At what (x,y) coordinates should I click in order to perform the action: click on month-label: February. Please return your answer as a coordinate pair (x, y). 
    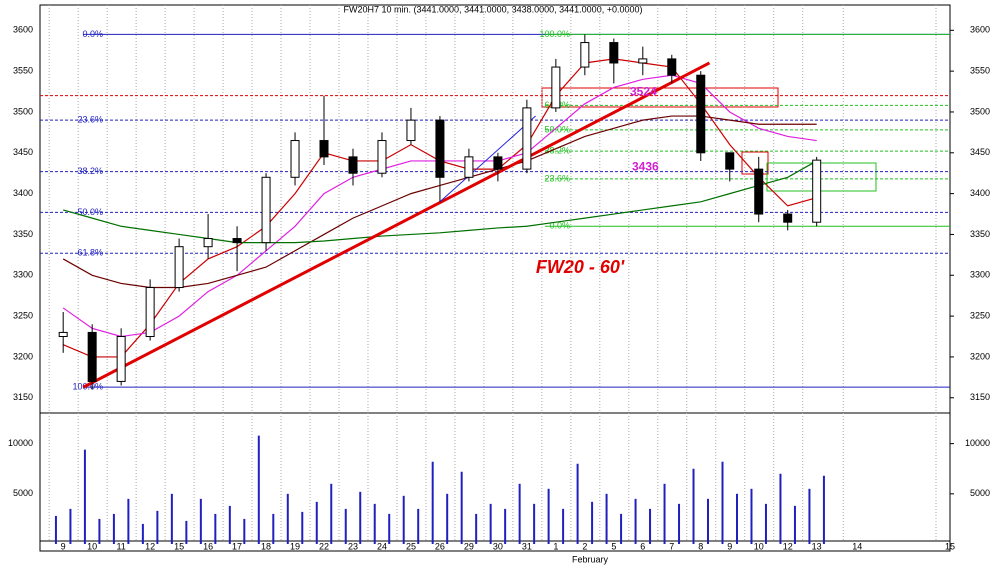
    Looking at the image, I should click on (590, 559).